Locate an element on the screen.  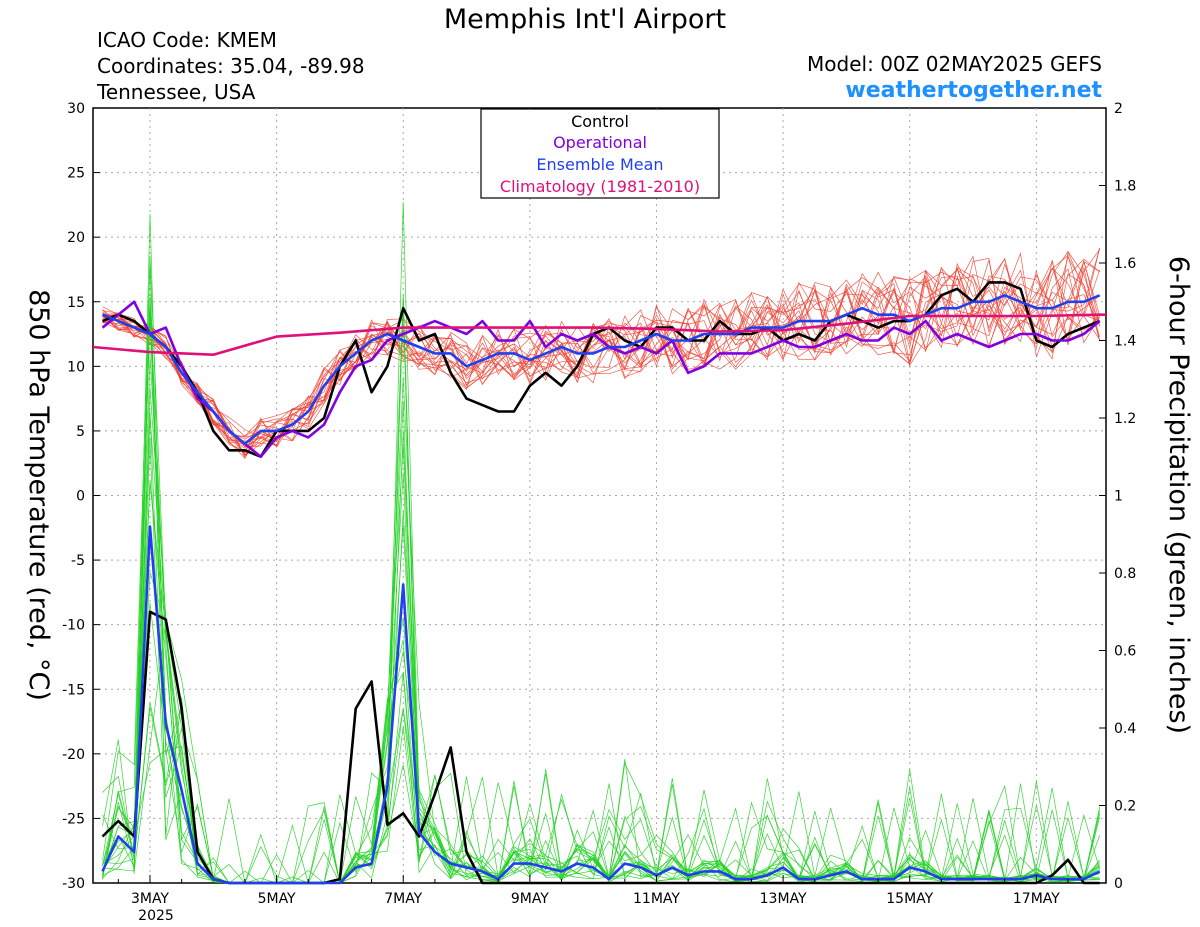
legend-operational: Operational is located at coordinates (600, 142).